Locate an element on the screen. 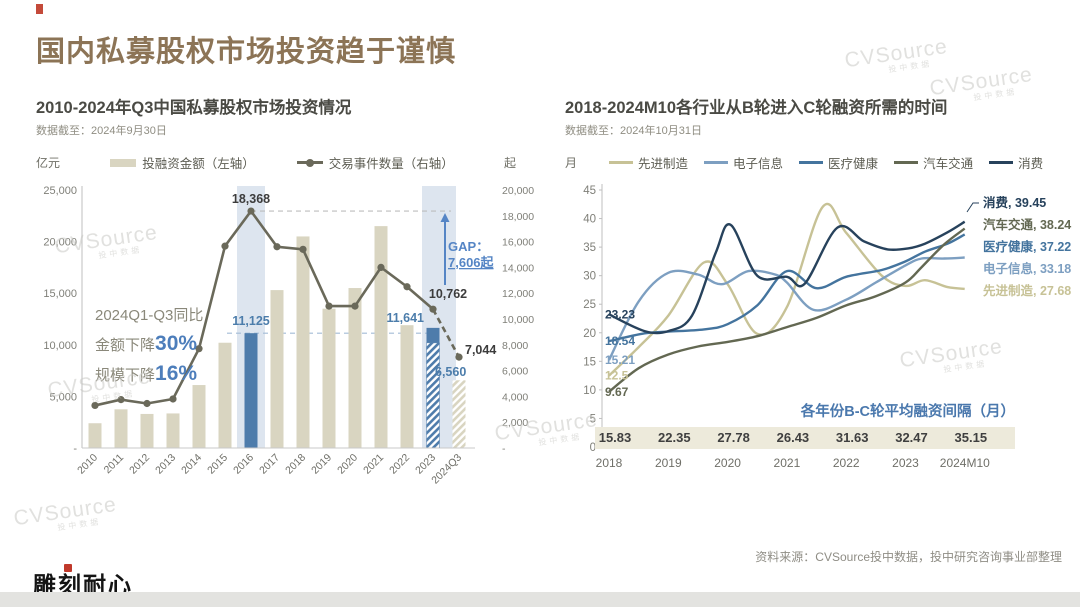 Image resolution: width=1080 pixels, height=607 pixels. left-chart-legend: 亿元 投融资金额（左轴） 交易事件数量（右轴） 起 is located at coordinates (276, 162).